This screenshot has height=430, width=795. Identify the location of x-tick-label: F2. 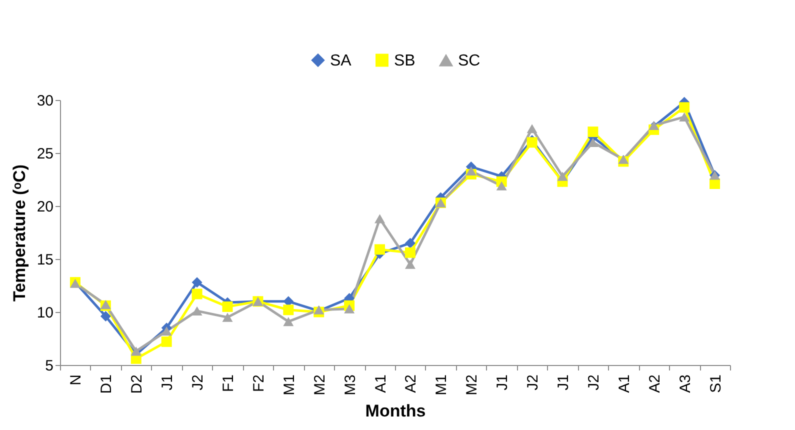
(259, 383).